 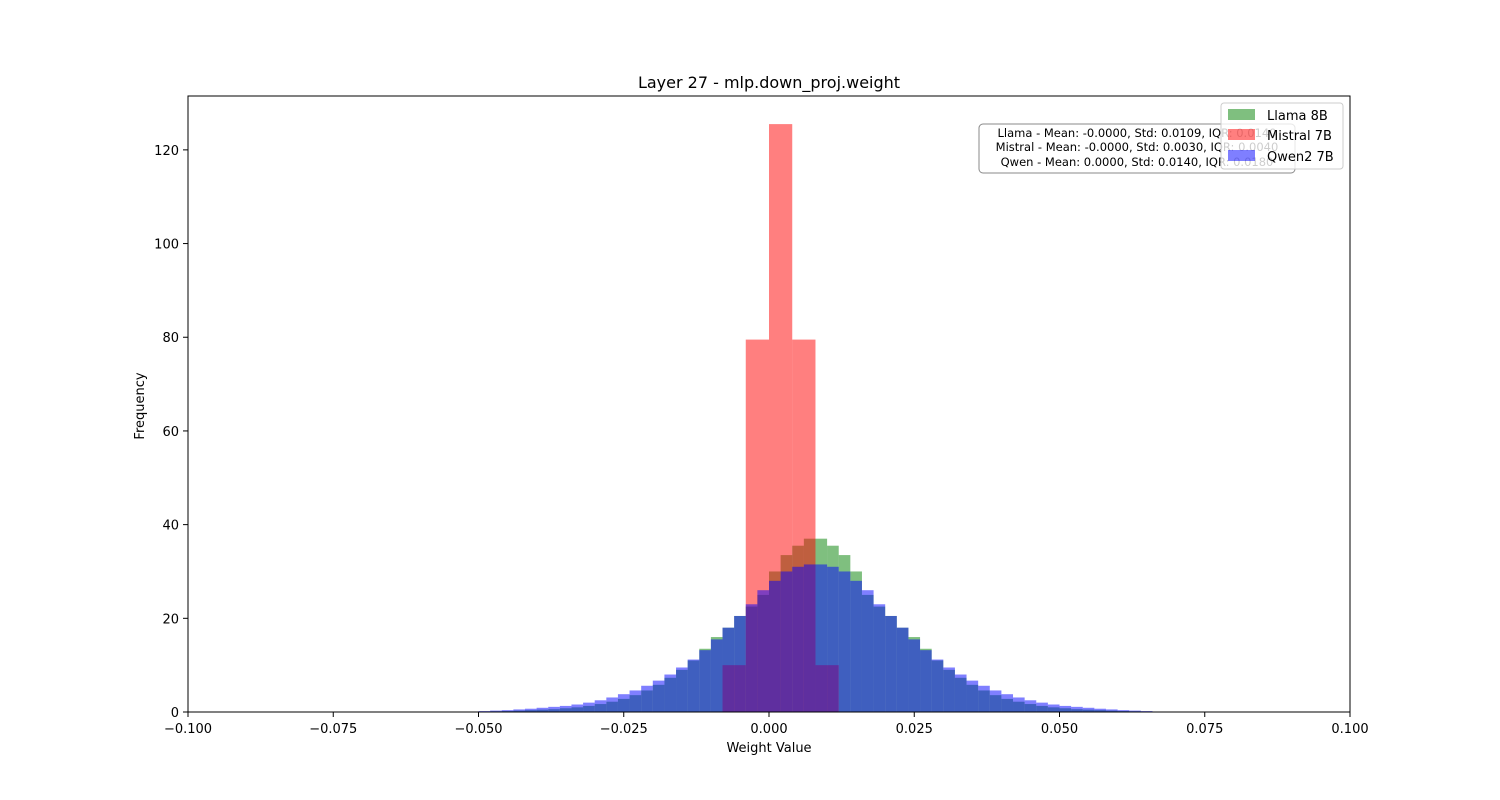 I want to click on x-tick-label: 0.050, so click(x=1059, y=729).